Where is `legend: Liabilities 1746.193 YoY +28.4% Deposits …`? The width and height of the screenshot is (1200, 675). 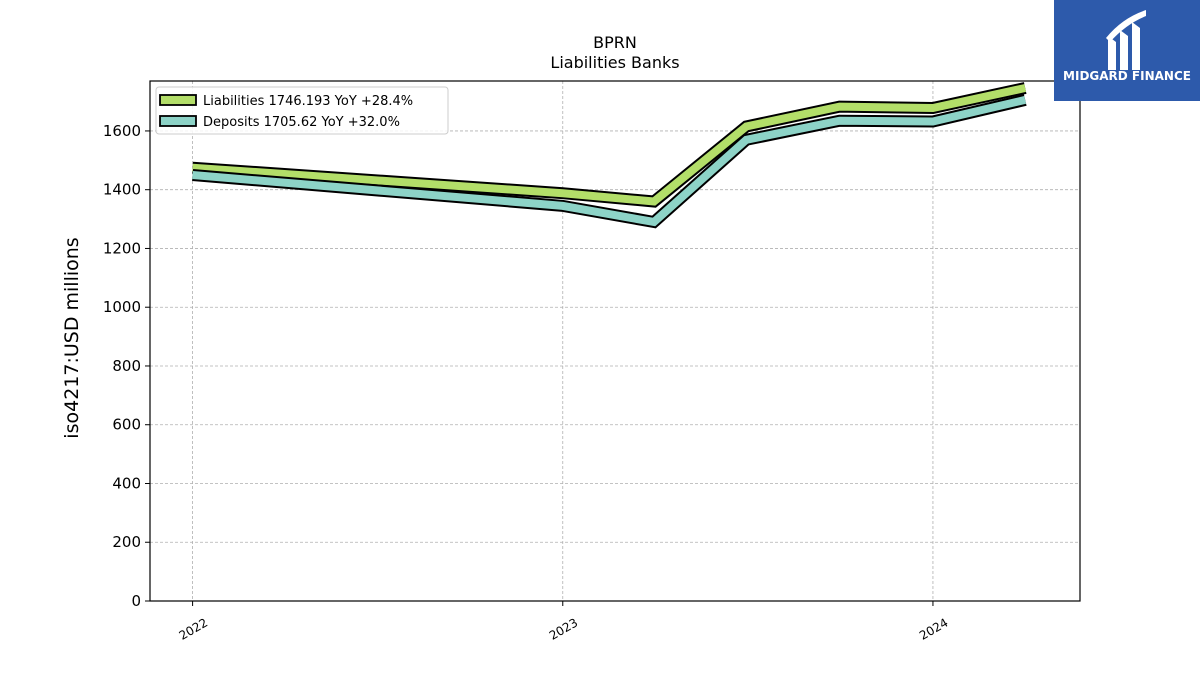 legend: Liabilities 1746.193 YoY +28.4% Deposits … is located at coordinates (302, 110).